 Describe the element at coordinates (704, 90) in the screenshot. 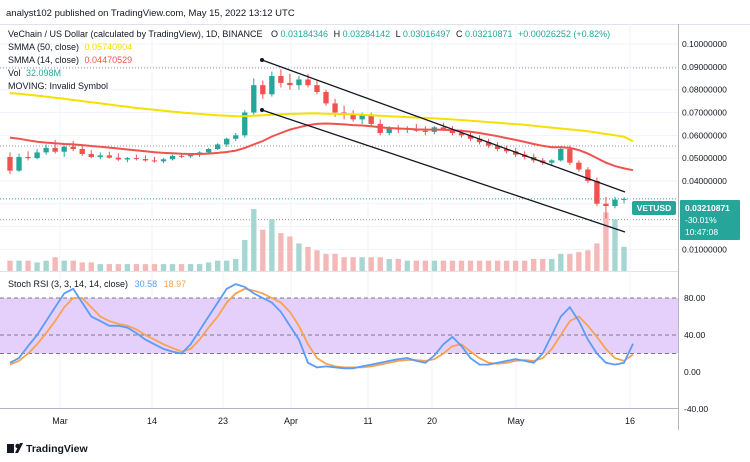

I see `price-tick-label: 0.08000000` at that location.